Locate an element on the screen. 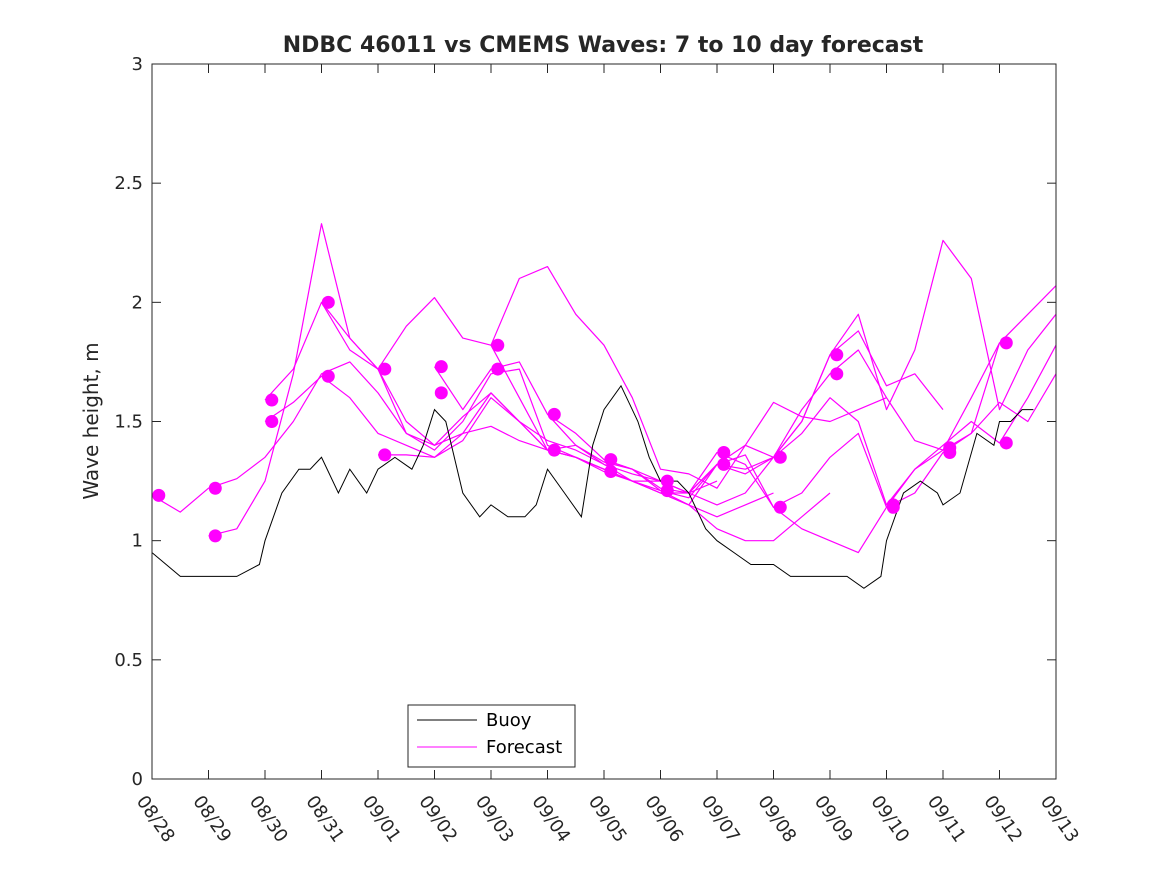 The image size is (1167, 875). y-tick-label: 1 is located at coordinates (137, 541).